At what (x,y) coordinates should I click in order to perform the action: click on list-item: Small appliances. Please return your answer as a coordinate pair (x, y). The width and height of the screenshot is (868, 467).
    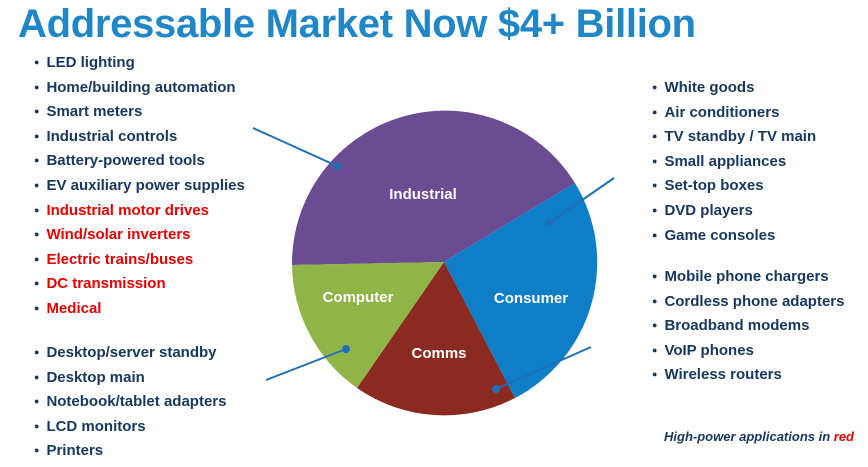
    Looking at the image, I should click on (734, 161).